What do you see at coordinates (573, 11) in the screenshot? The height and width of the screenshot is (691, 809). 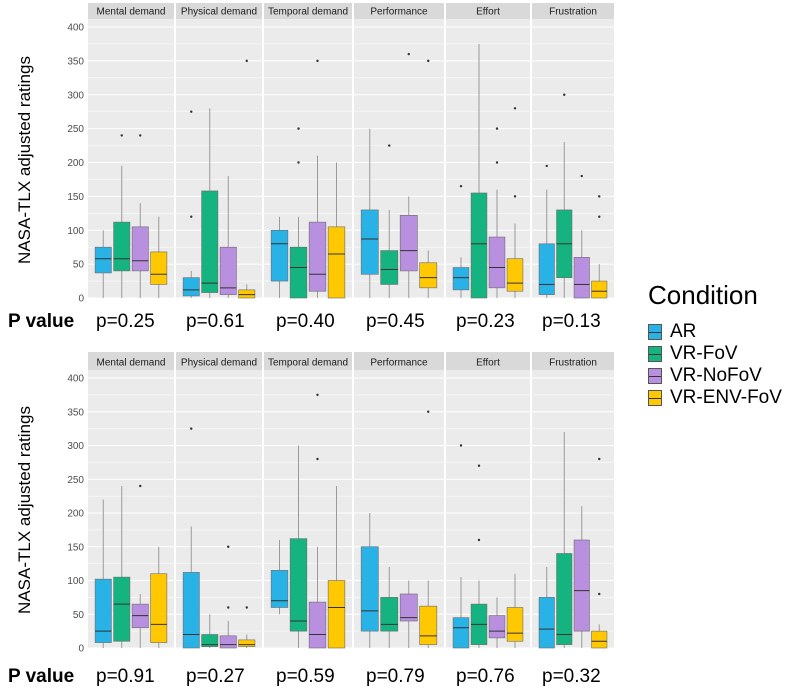 I see `facet-strip-top-frustration` at bounding box center [573, 11].